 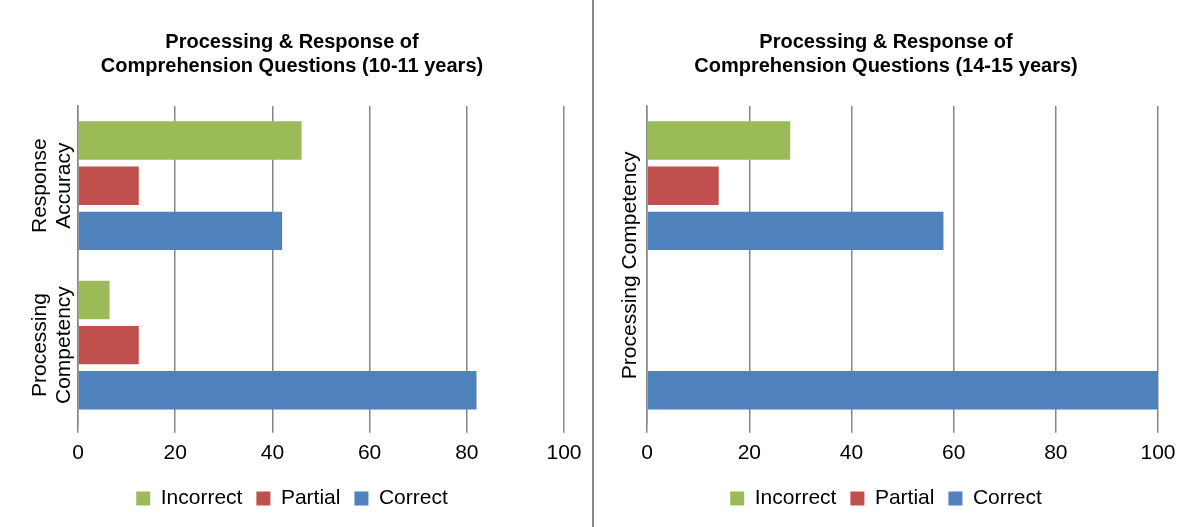 What do you see at coordinates (886, 52) in the screenshot?
I see `chart-title: Processing & Response of Comprehension Questions (14-15 years)` at bounding box center [886, 52].